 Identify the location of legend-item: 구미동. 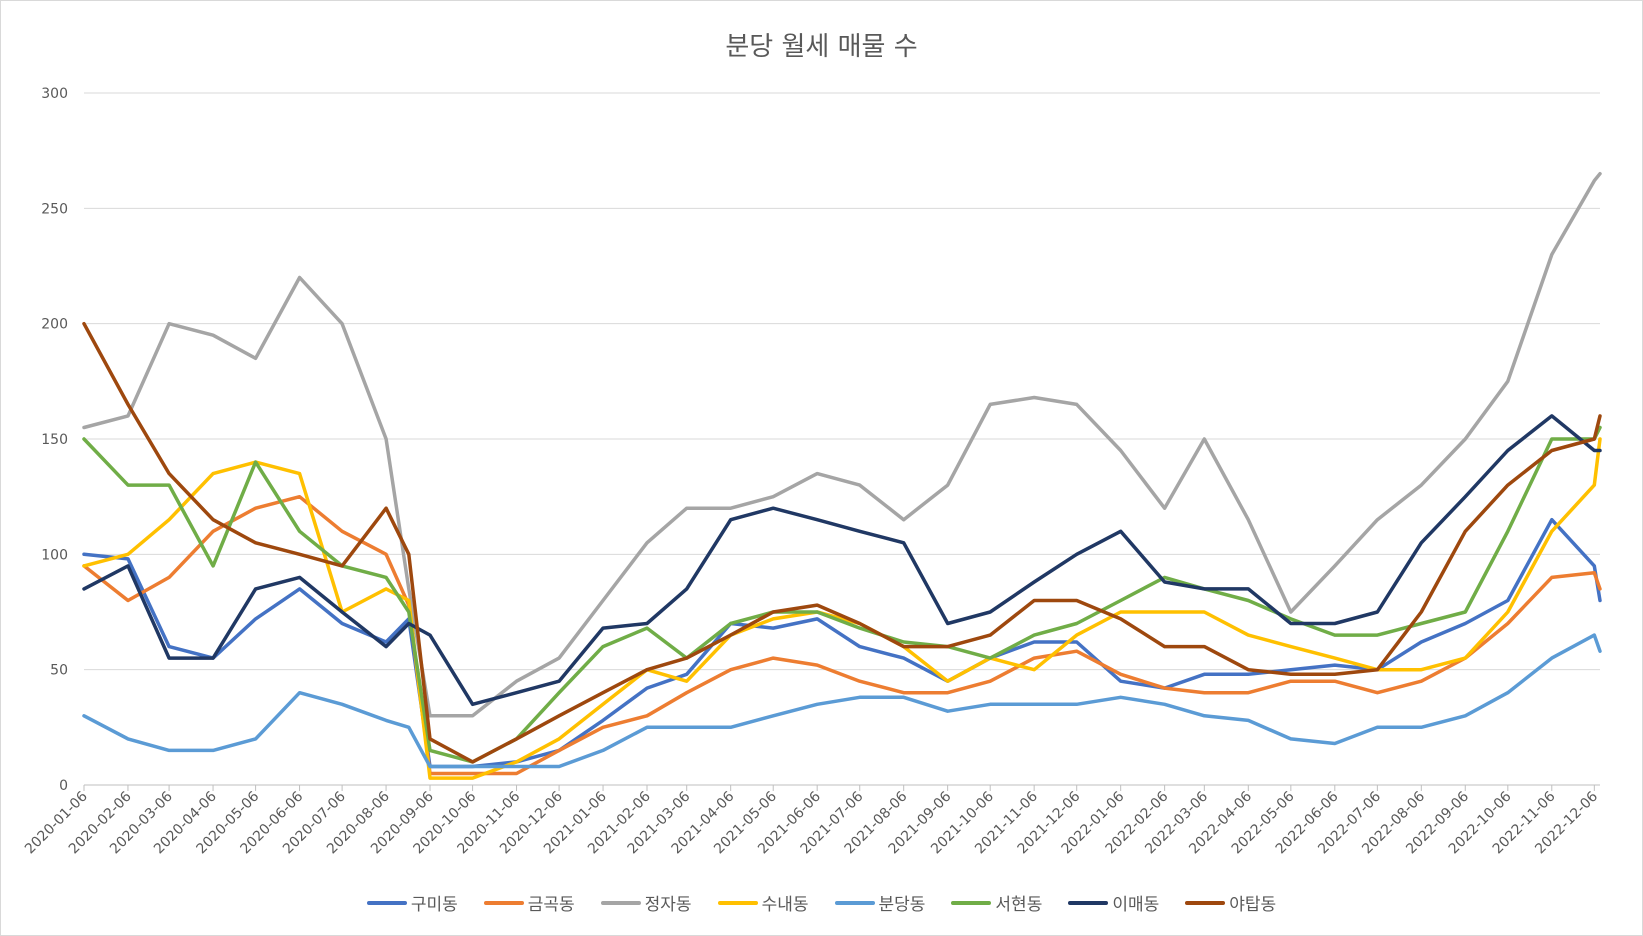
(412, 902).